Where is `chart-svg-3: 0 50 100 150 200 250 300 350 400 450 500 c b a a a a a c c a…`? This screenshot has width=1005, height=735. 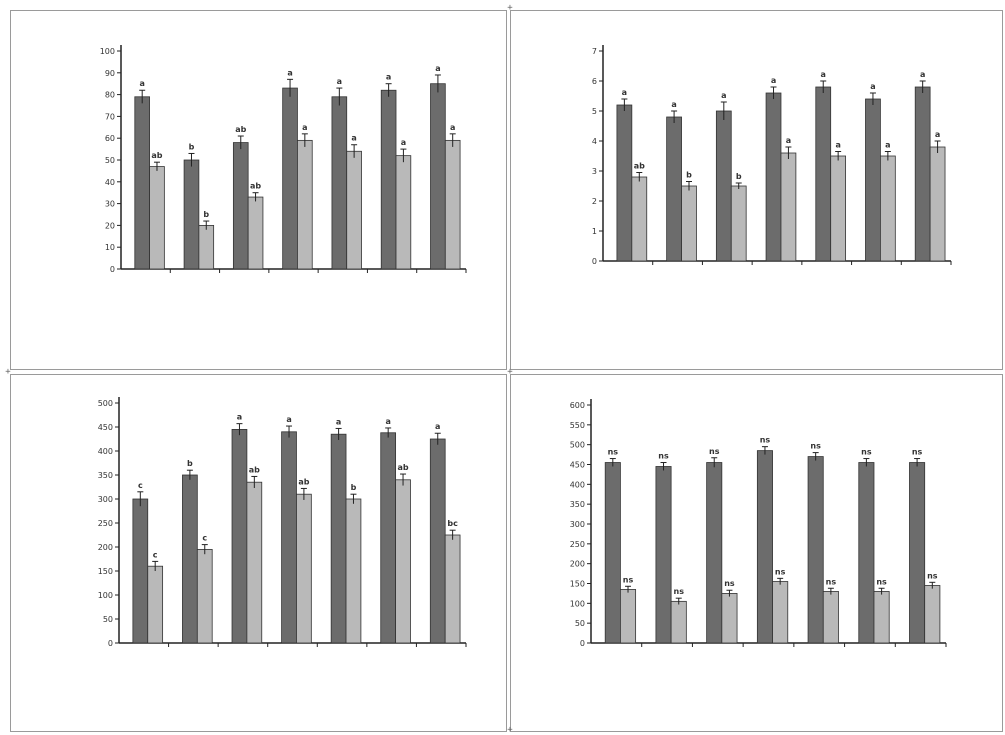 chart-svg-3: 0 50 100 150 200 250 300 350 400 450 500 c b a a a a a c c a… is located at coordinates (282, 522).